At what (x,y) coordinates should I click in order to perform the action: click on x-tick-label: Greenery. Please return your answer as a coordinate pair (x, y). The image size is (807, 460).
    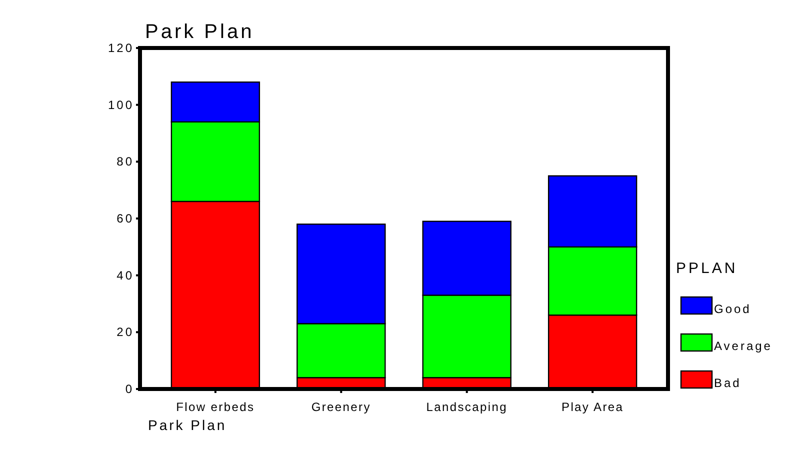
    Looking at the image, I should click on (341, 407).